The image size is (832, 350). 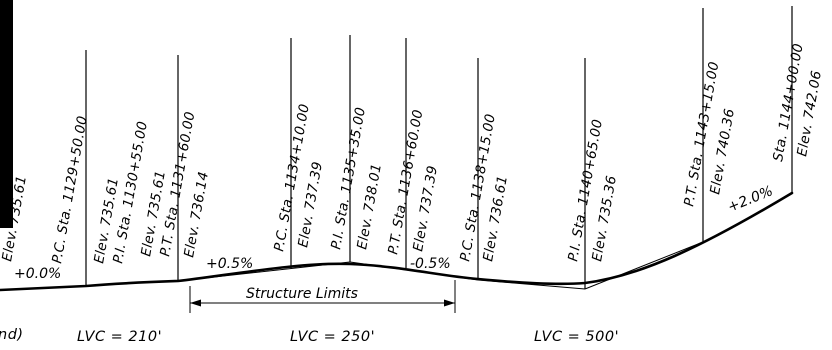 What do you see at coordinates (12, 335) in the screenshot?
I see `lvc-partial-label: nd)` at bounding box center [12, 335].